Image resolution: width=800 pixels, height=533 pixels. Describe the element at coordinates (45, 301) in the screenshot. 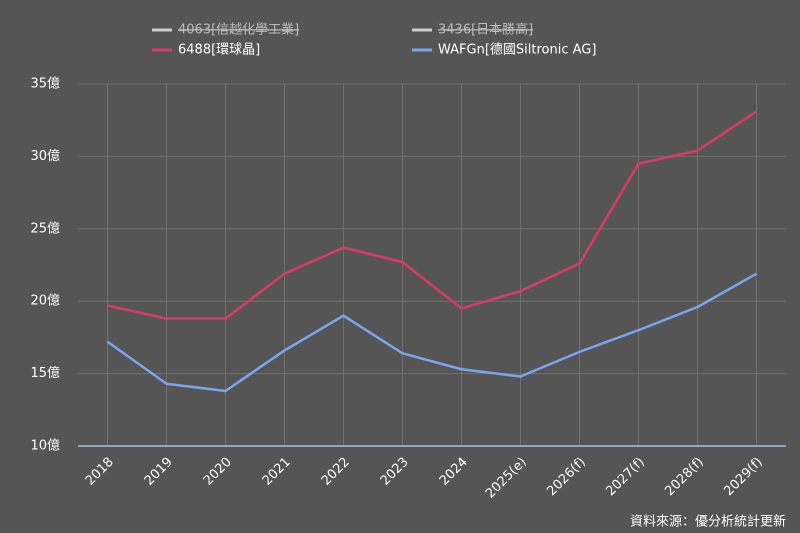

I see `y-tick-label: 20億` at that location.